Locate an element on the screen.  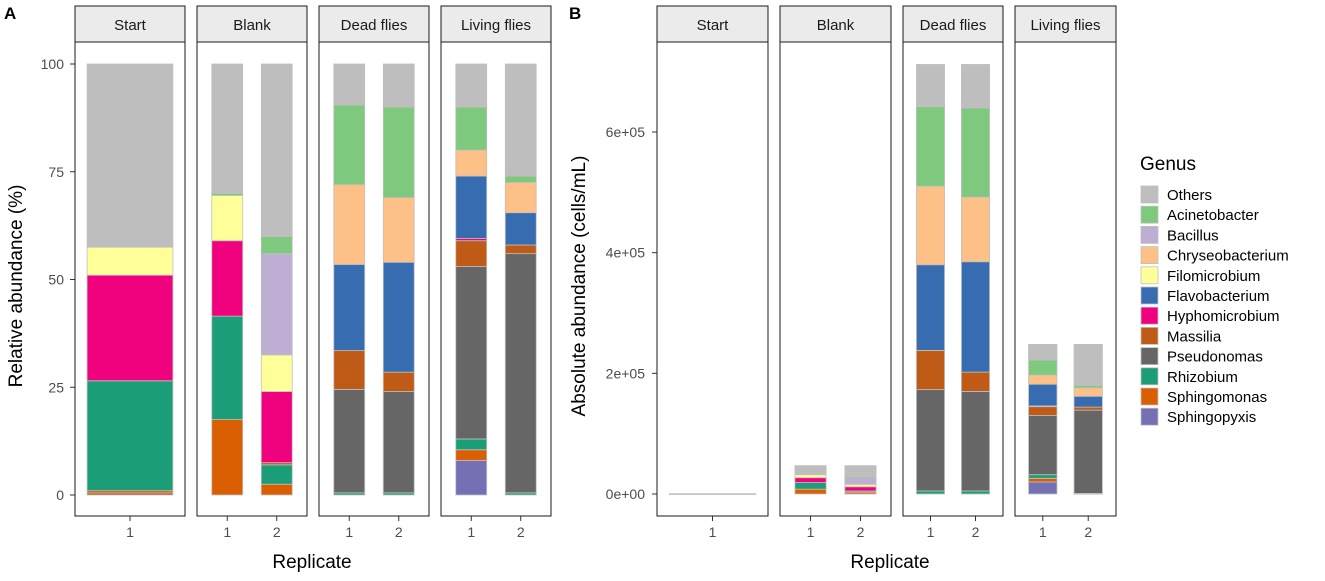
legend-label: Pseudonomas is located at coordinates (1215, 357).